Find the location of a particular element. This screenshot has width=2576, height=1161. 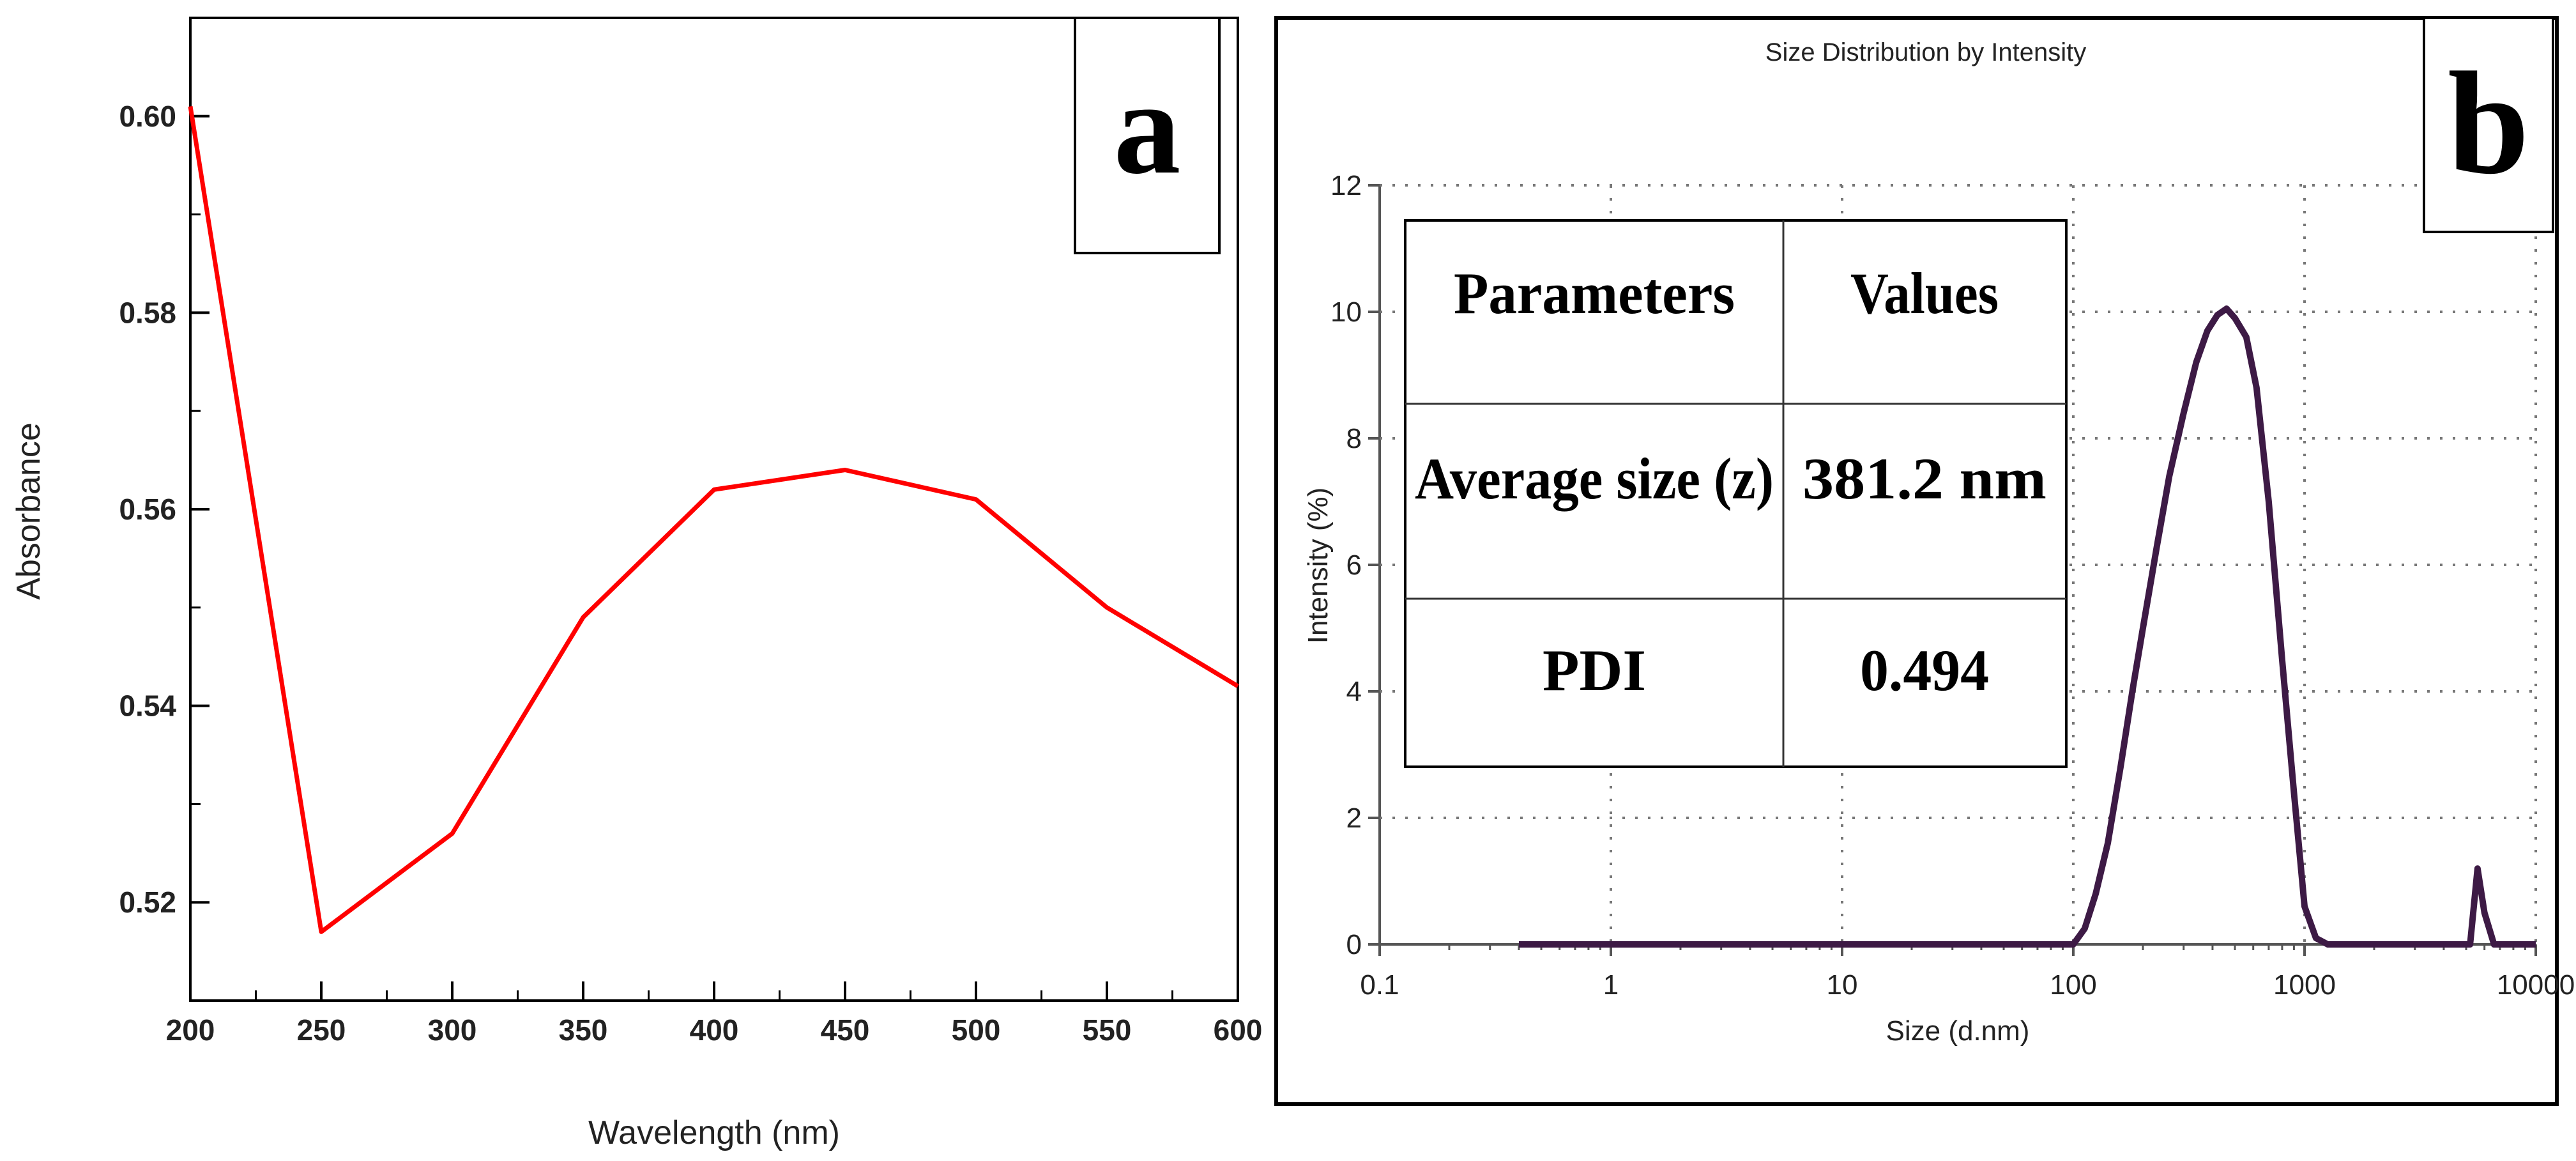

panel-b-y-axis-label: Intensity (%) is located at coordinates (1318, 566).